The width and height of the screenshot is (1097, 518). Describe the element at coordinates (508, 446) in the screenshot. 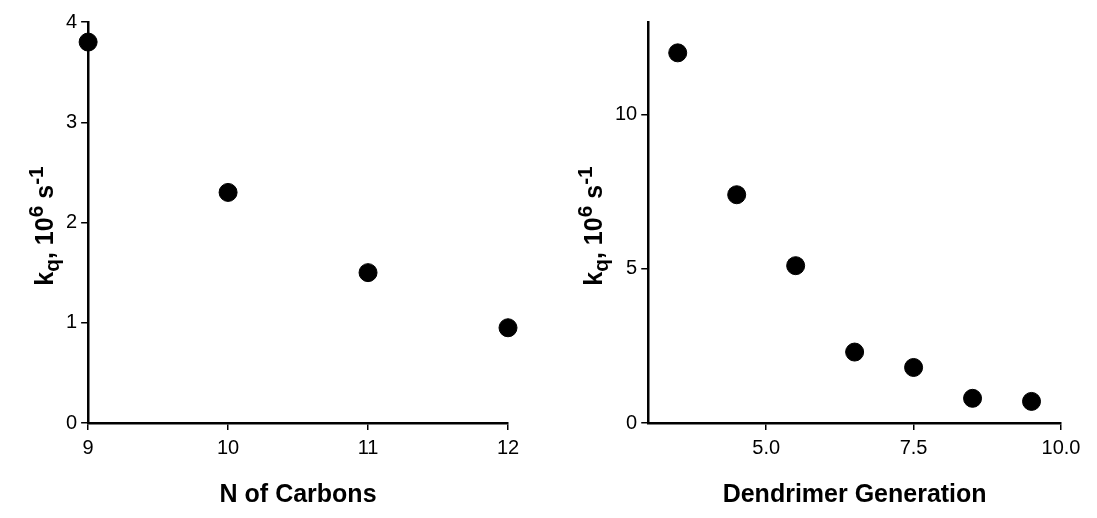

I see `x-tick-label: 12` at that location.